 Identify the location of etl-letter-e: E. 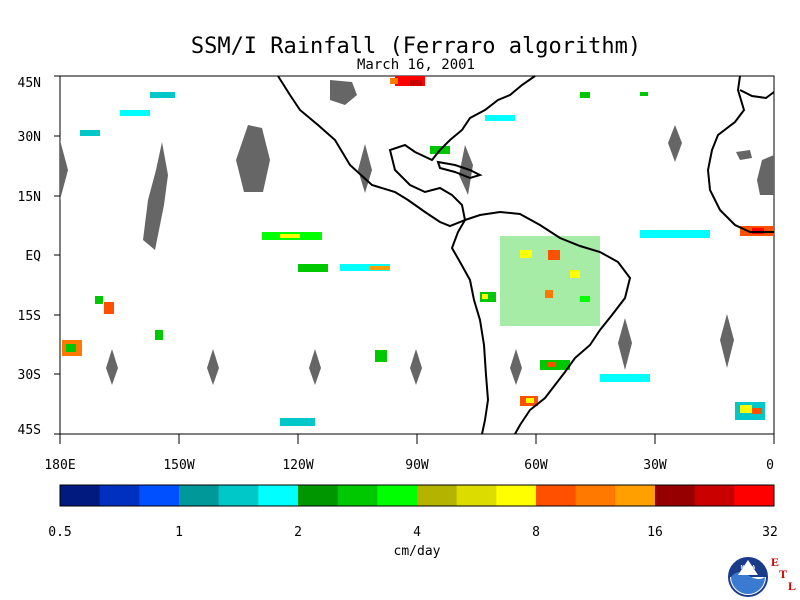
(775, 562).